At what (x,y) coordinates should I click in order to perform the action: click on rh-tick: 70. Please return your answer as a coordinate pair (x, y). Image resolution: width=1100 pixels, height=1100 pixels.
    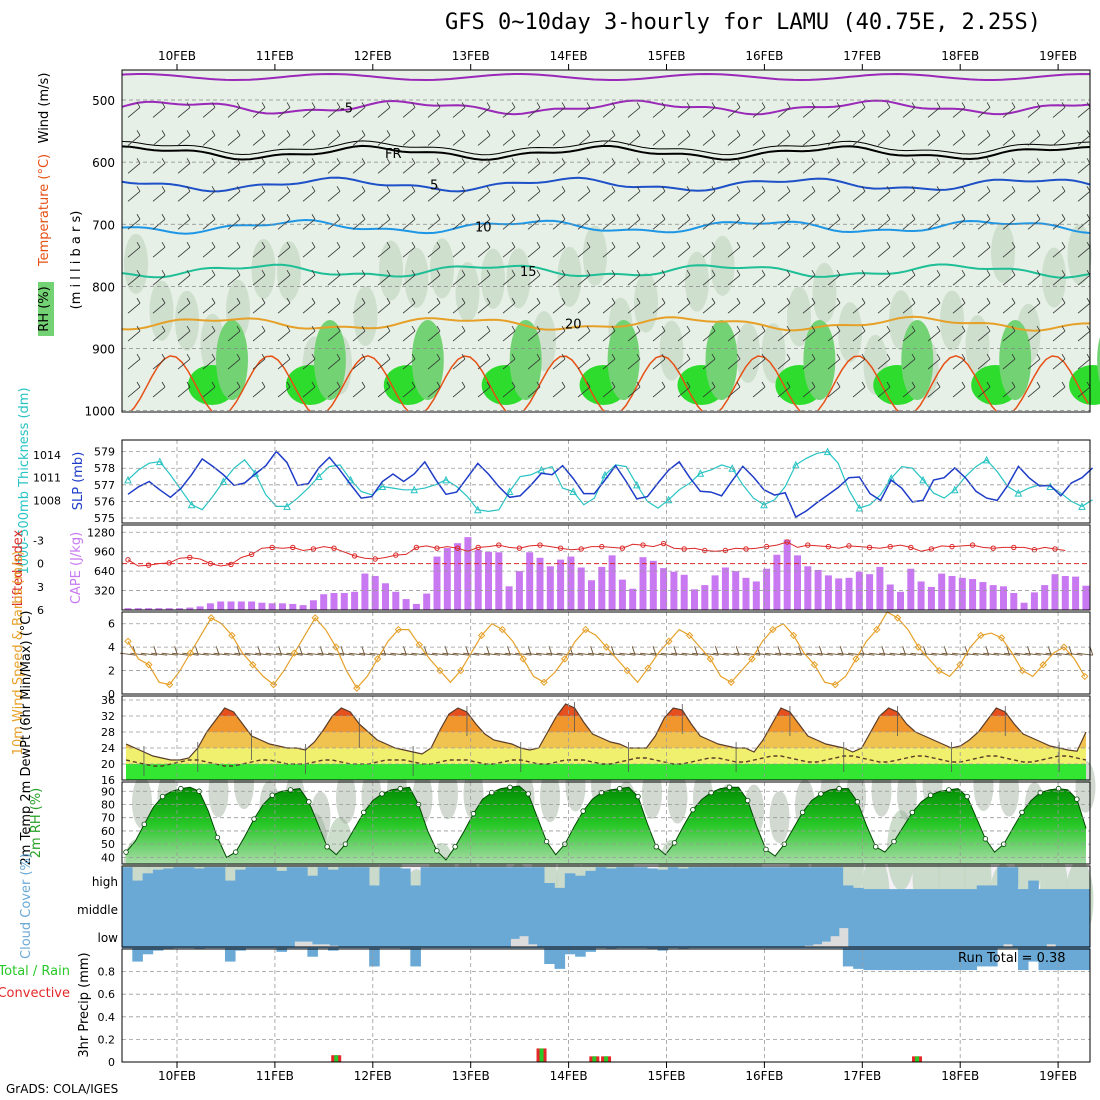
    Looking at the image, I should click on (108, 818).